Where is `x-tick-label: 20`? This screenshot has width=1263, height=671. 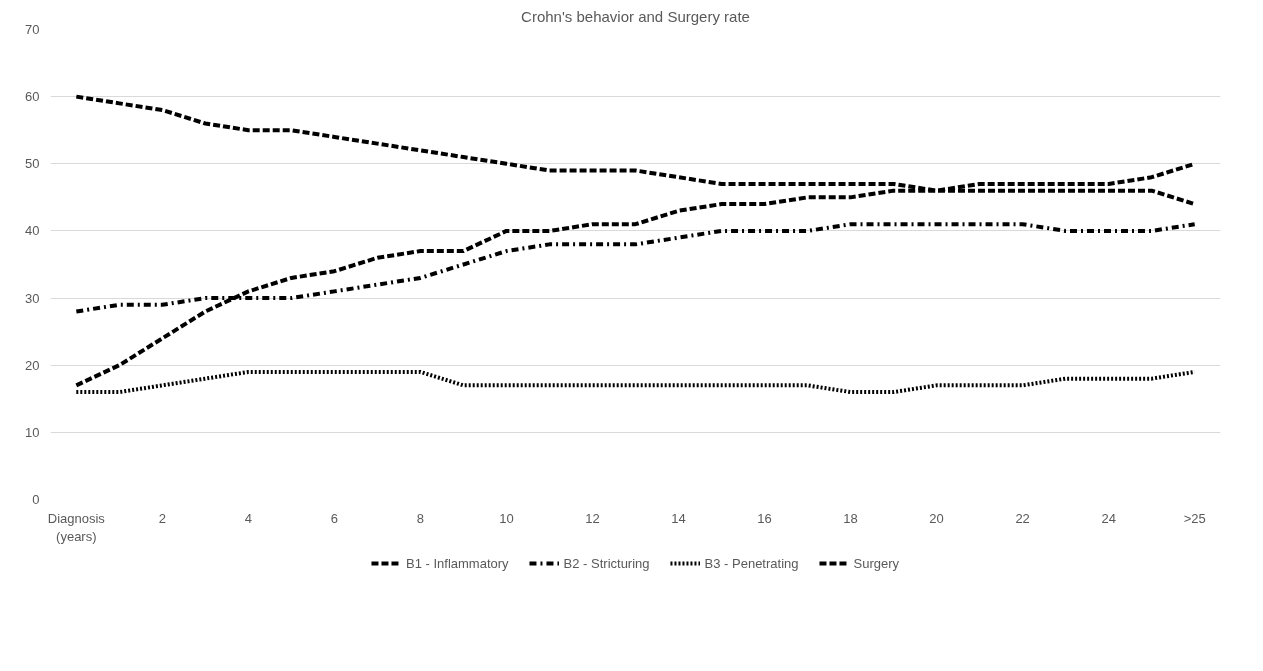 x-tick-label: 20 is located at coordinates (936, 518).